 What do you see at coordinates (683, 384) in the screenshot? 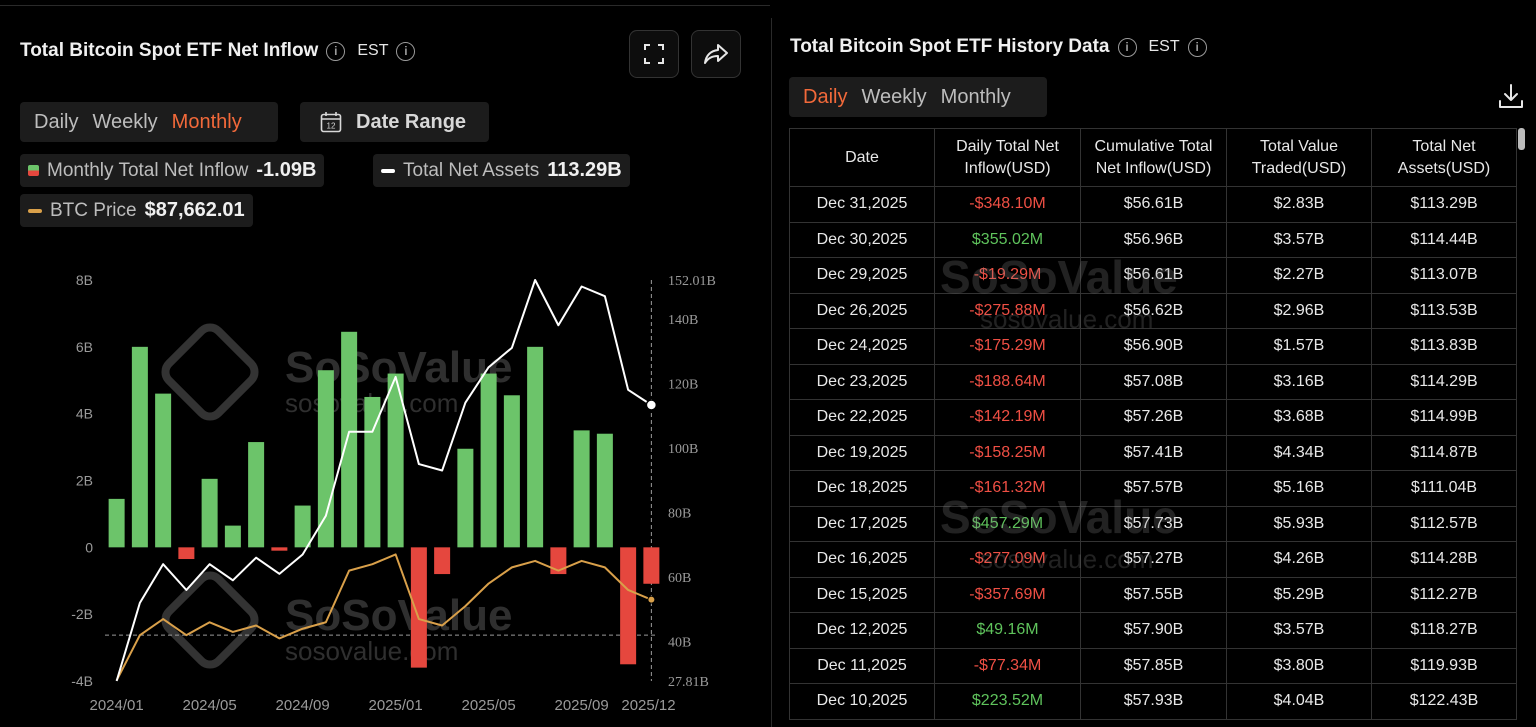
I see `right-axis-tick: 120B` at bounding box center [683, 384].